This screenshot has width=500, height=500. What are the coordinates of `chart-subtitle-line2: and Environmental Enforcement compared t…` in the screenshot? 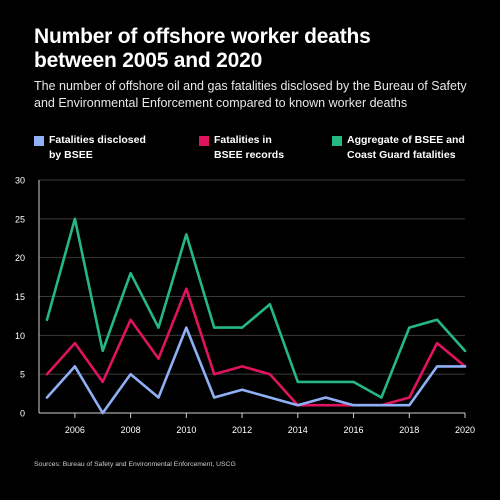 It's located at (221, 103).